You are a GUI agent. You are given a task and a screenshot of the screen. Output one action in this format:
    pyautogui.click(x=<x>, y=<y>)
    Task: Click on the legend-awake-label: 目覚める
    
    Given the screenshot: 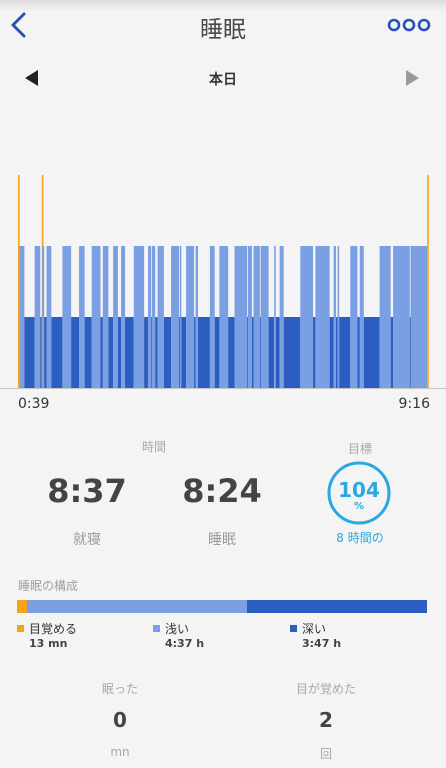 What is the action you would take?
    pyautogui.click(x=53, y=629)
    